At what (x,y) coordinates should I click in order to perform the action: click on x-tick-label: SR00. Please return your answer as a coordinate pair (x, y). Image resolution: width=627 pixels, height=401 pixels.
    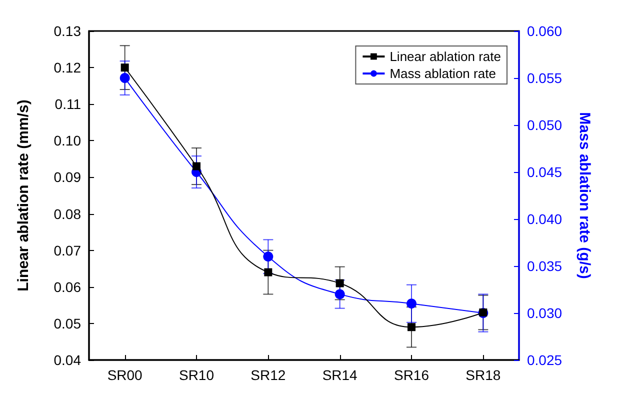
    Looking at the image, I should click on (125, 375).